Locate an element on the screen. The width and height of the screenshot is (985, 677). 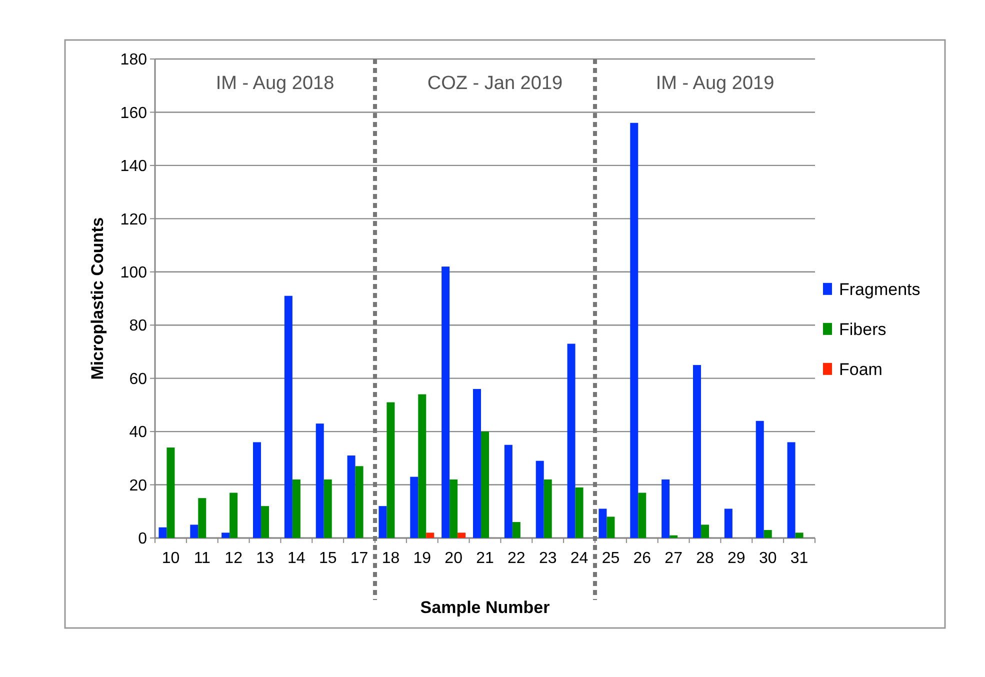
x-tick-label: 11 is located at coordinates (202, 558).